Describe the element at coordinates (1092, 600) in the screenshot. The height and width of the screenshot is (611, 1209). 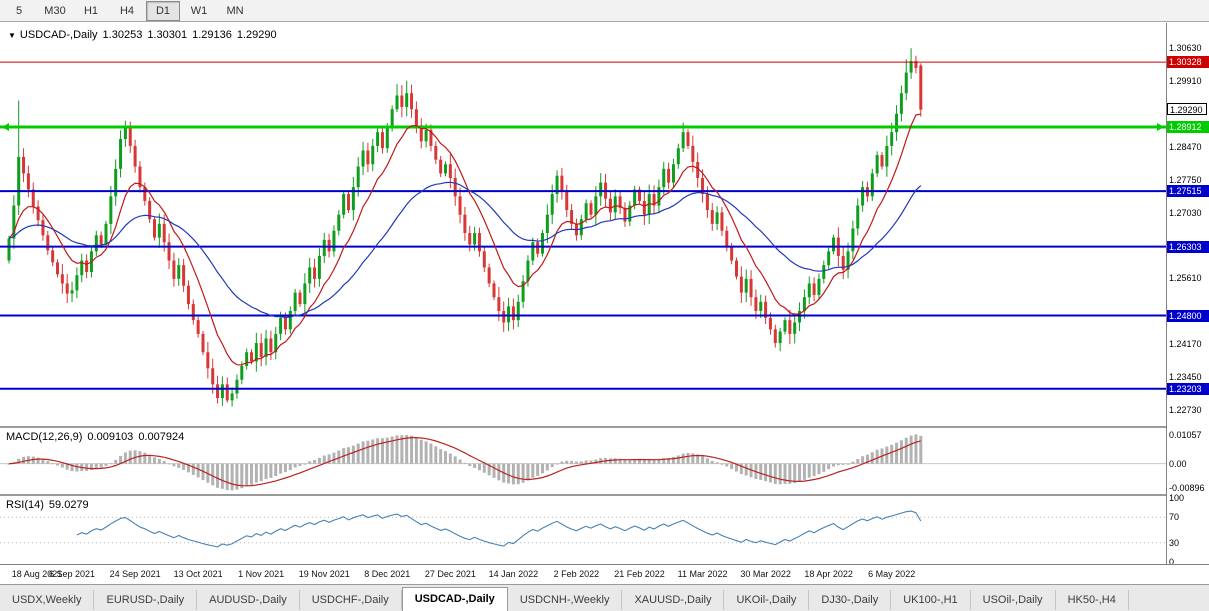
I see `tab-hk50-h4: HK50-,H4` at that location.